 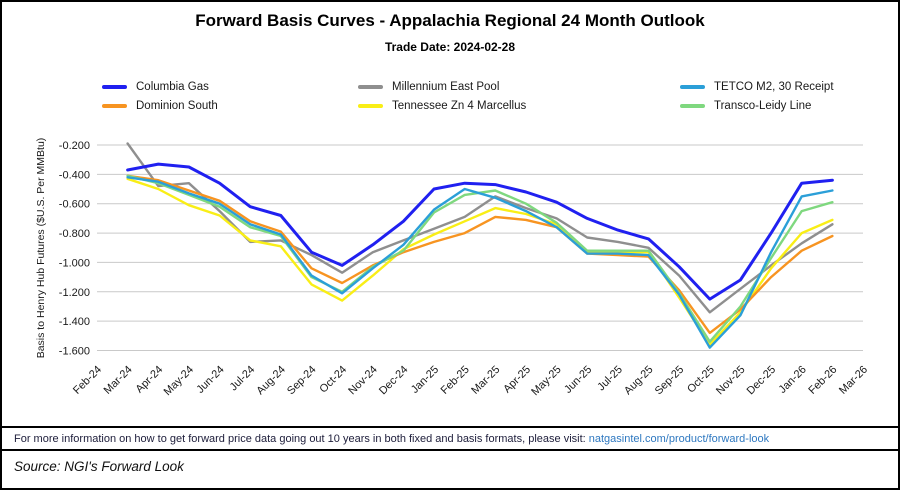 I want to click on x-tick-label: May-25, so click(x=546, y=381).